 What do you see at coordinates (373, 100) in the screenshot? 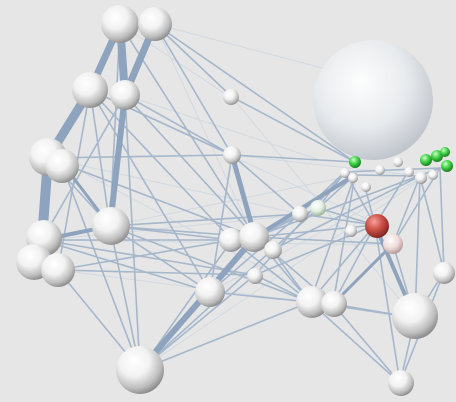
I see `large-node` at bounding box center [373, 100].